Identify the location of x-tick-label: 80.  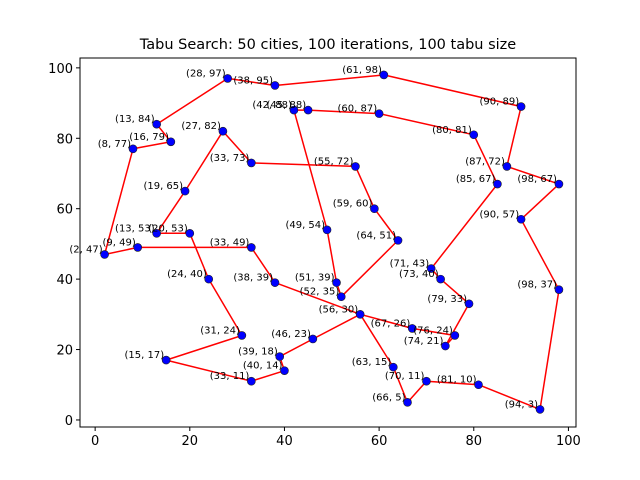
(473, 441).